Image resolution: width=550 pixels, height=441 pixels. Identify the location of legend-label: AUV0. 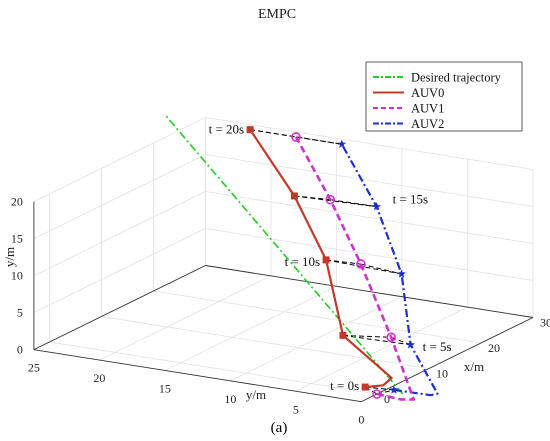
(427, 93).